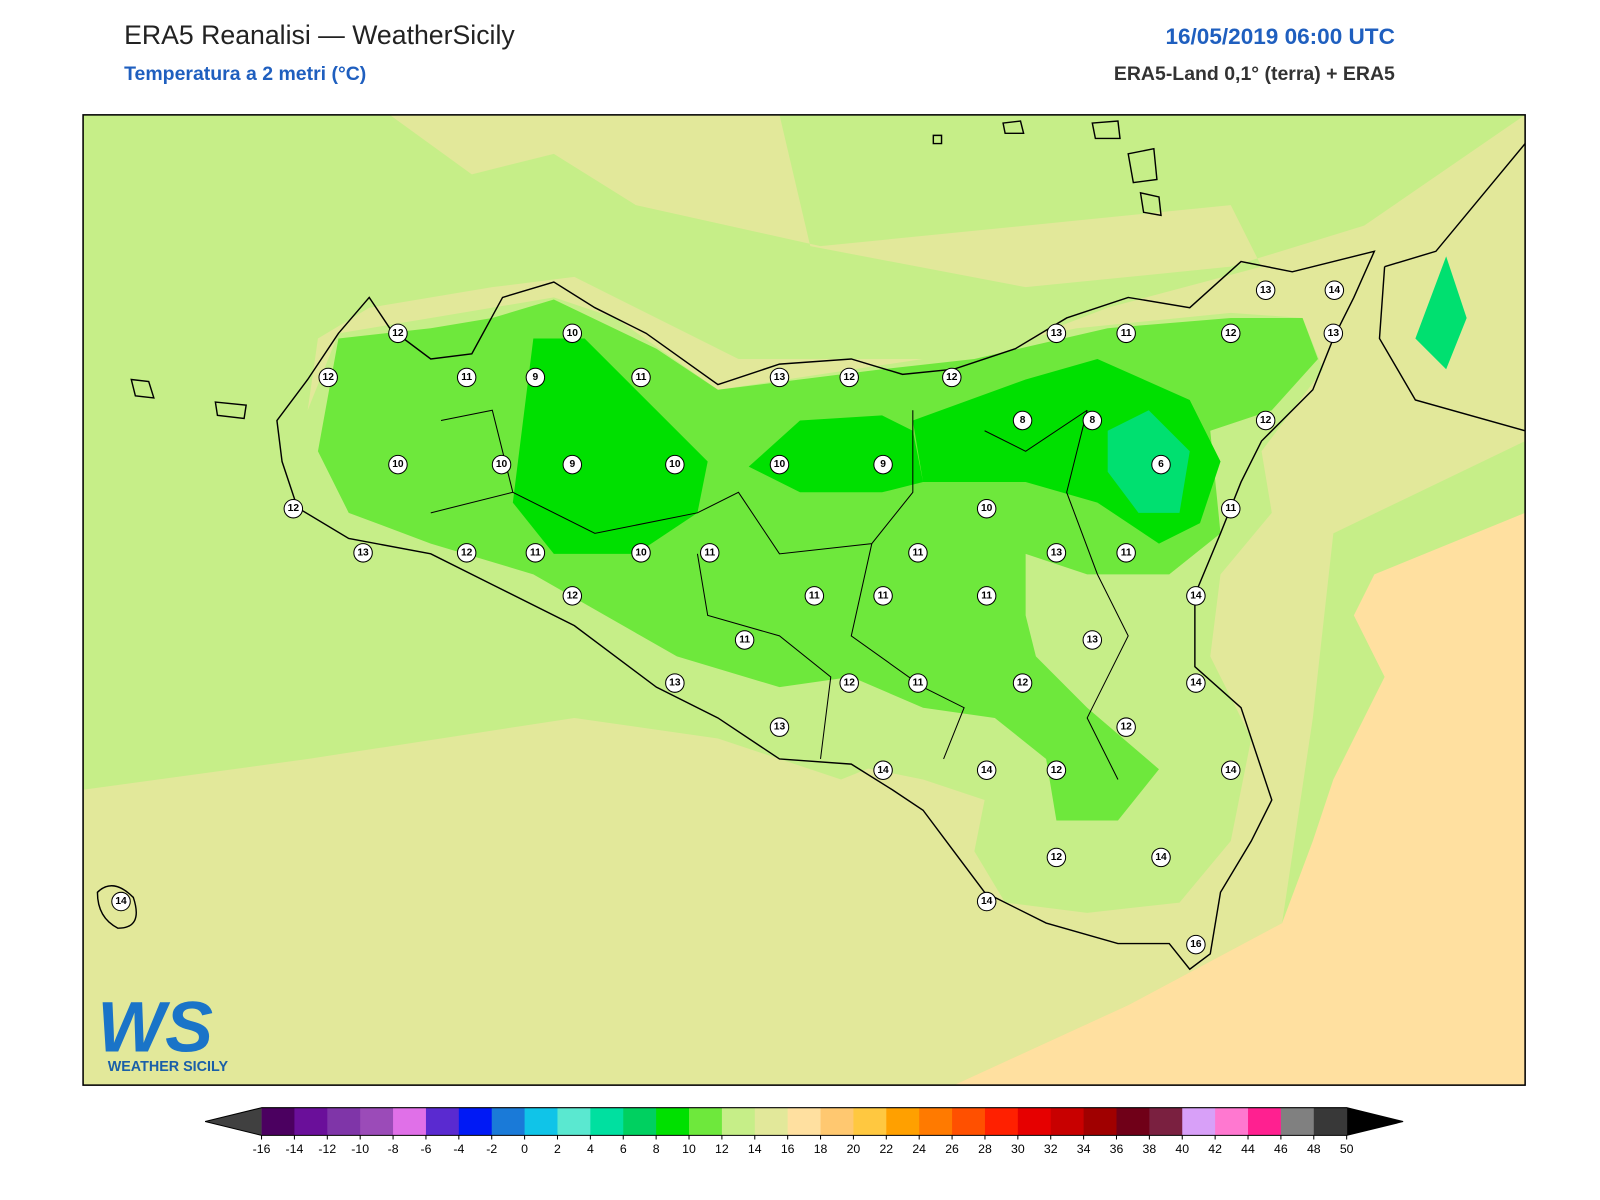 The width and height of the screenshot is (1600, 1200). Describe the element at coordinates (590, 1149) in the screenshot. I see `colorbar-tick-label: 4` at that location.